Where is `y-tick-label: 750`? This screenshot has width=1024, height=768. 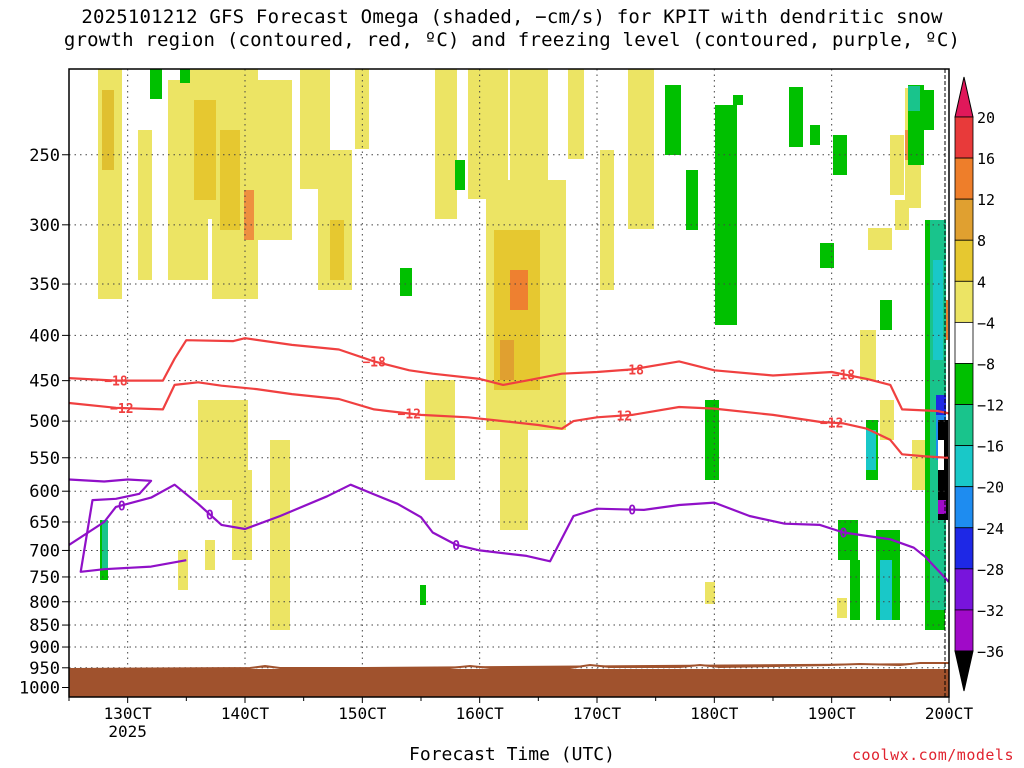
y-tick-label: 750 is located at coordinates (44, 578).